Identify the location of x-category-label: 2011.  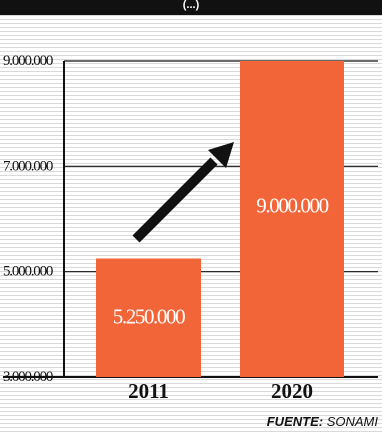
(148, 391).